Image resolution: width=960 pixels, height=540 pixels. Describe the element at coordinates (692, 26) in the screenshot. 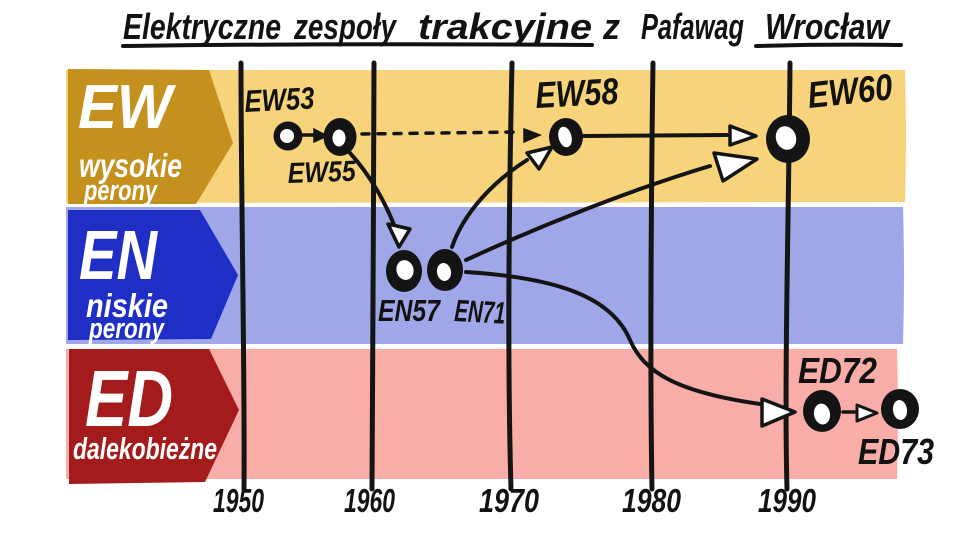

I see `svg-text: Pafawag` at that location.